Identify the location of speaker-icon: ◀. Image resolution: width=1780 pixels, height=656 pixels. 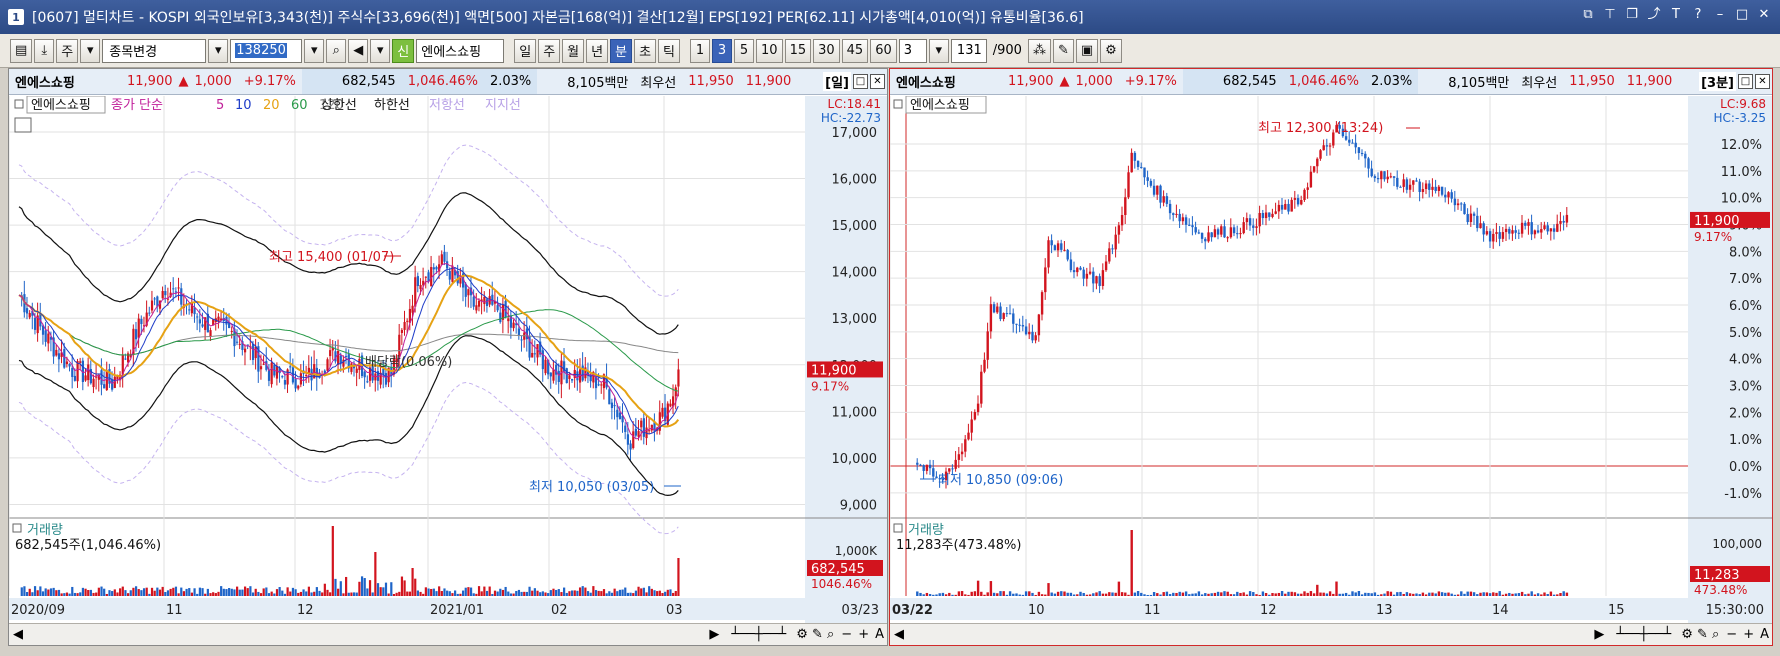
(358, 50).